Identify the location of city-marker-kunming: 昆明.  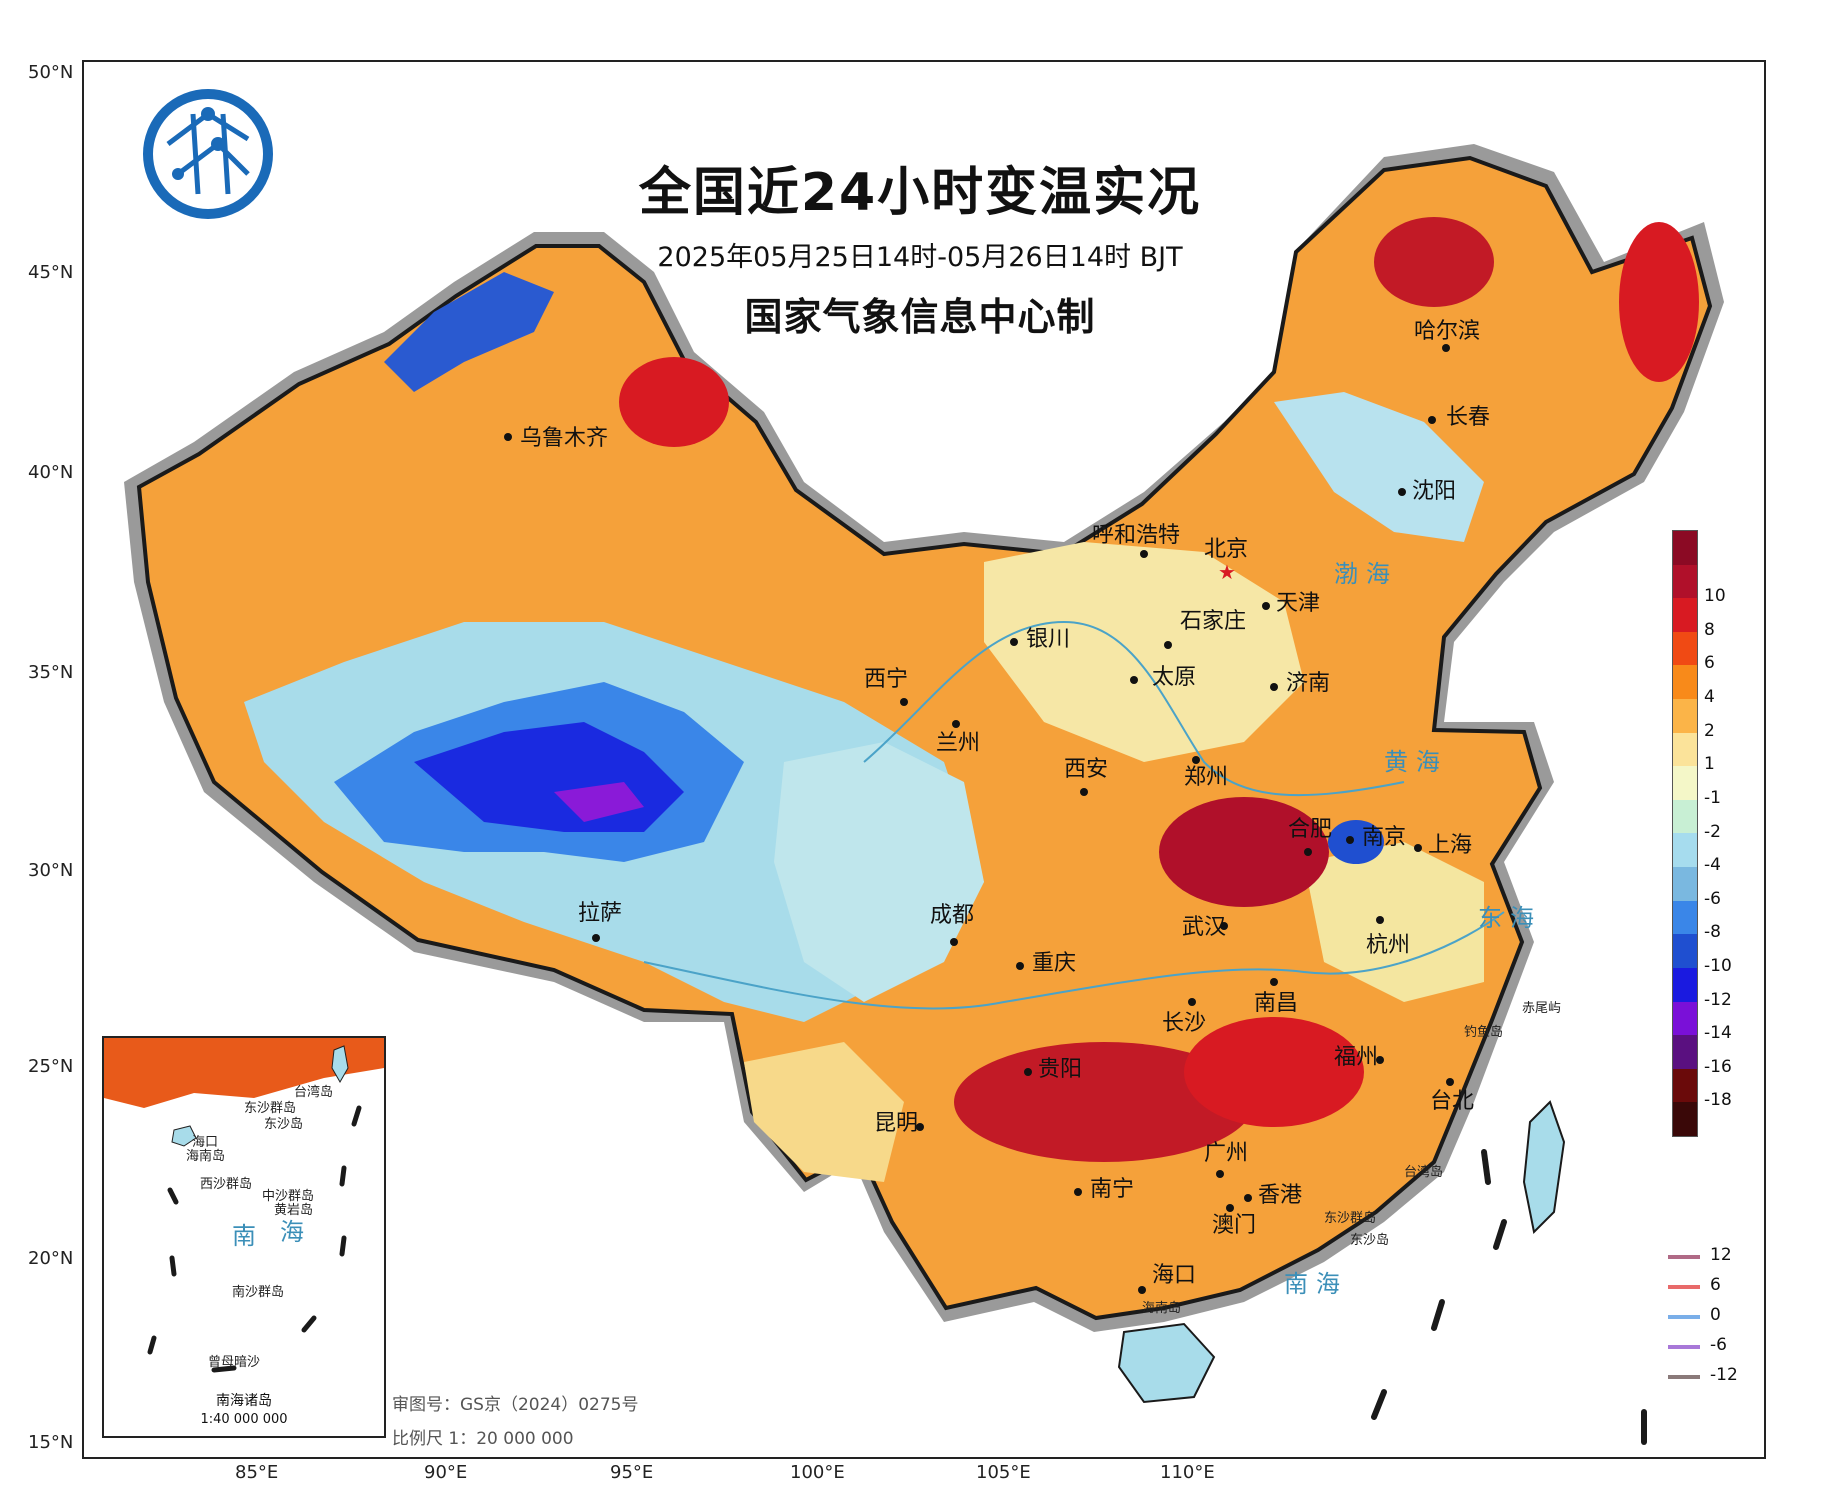
(899, 1123).